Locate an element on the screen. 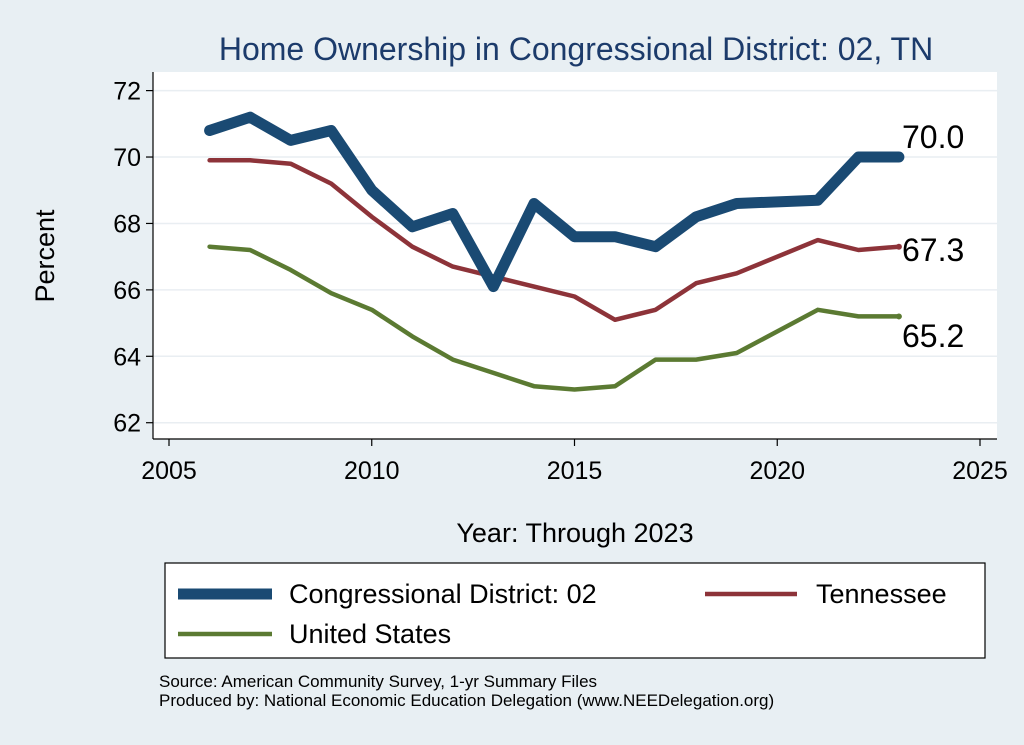 This screenshot has height=745, width=1024. end-label-1: 67.3 is located at coordinates (933, 250).